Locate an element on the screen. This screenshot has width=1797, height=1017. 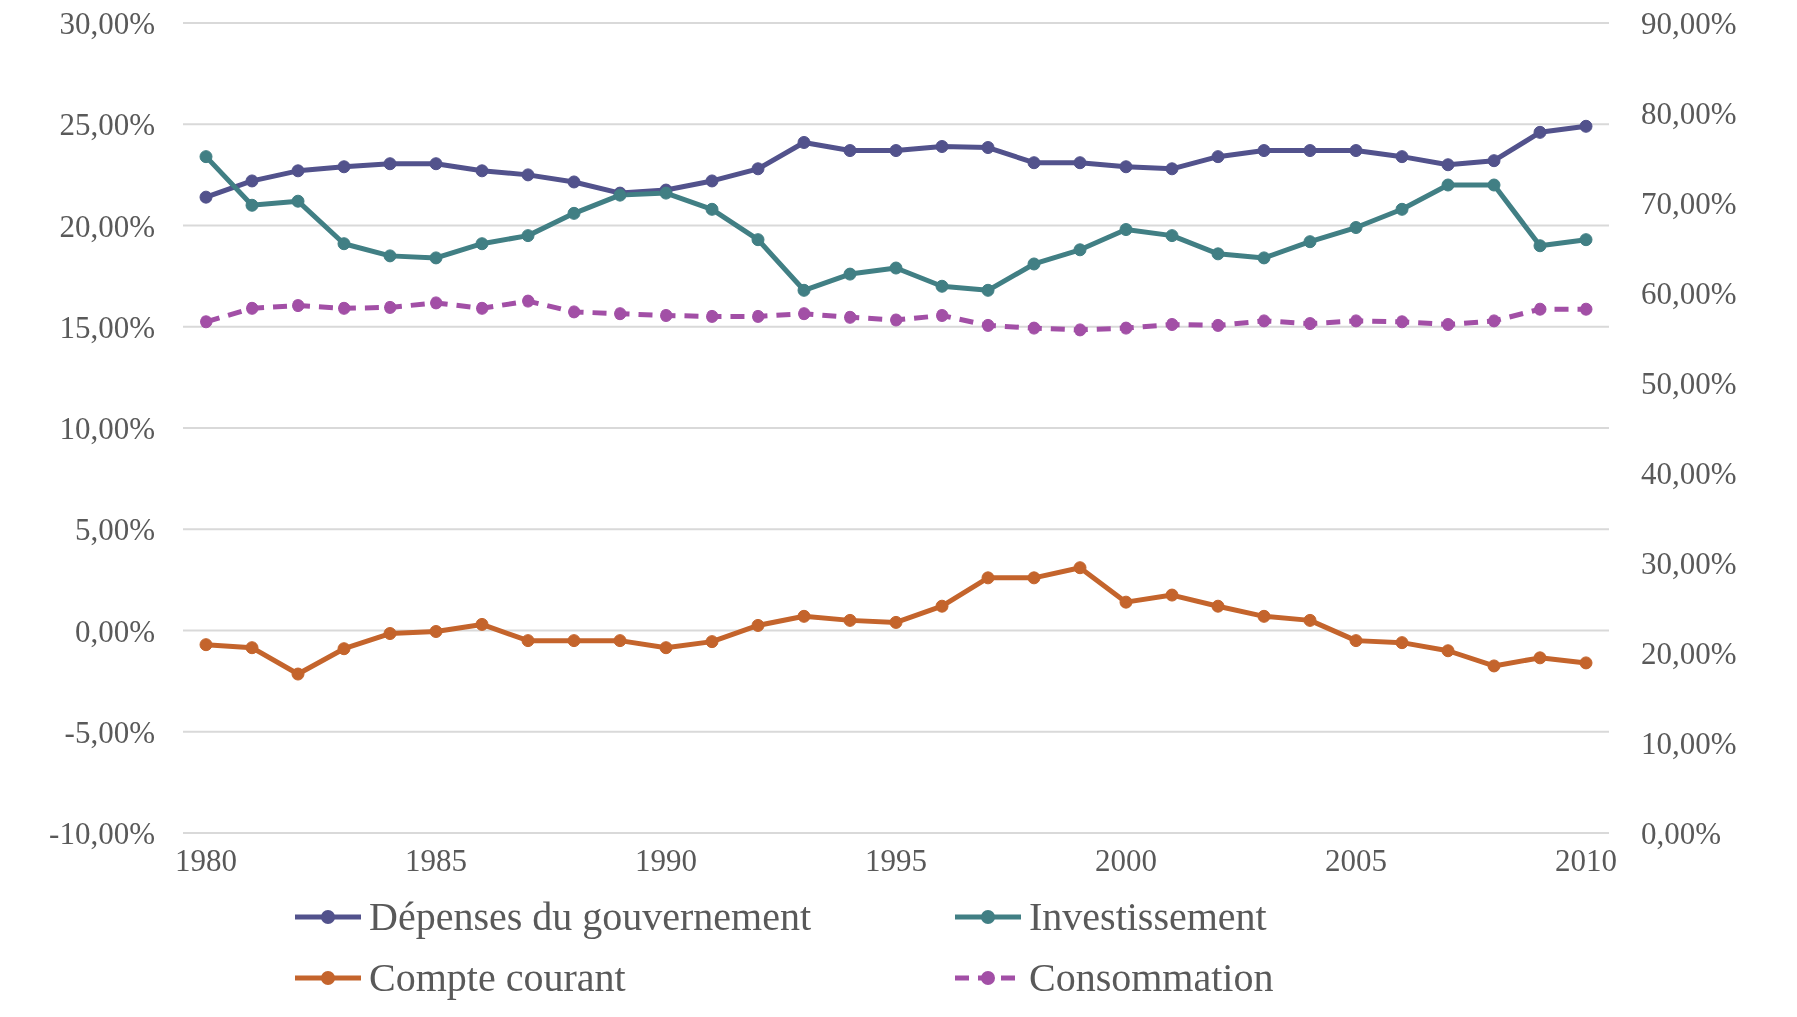
y-tick-label: 30,00% is located at coordinates (107, 24).